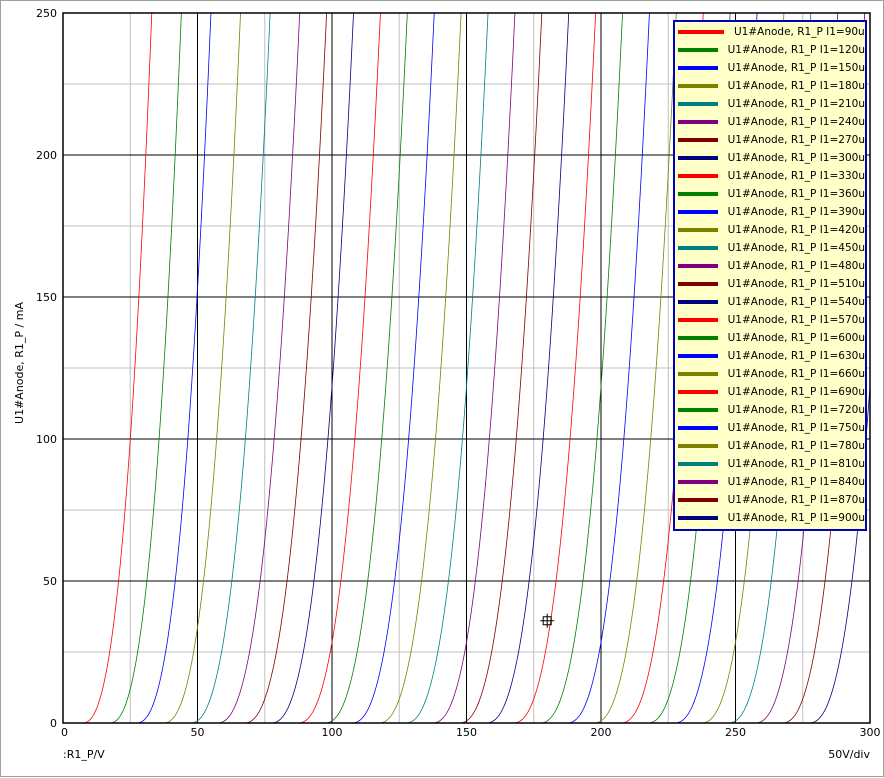 The image size is (884, 778). Describe the element at coordinates (46, 155) in the screenshot. I see `y-tick-label: 200` at that location.